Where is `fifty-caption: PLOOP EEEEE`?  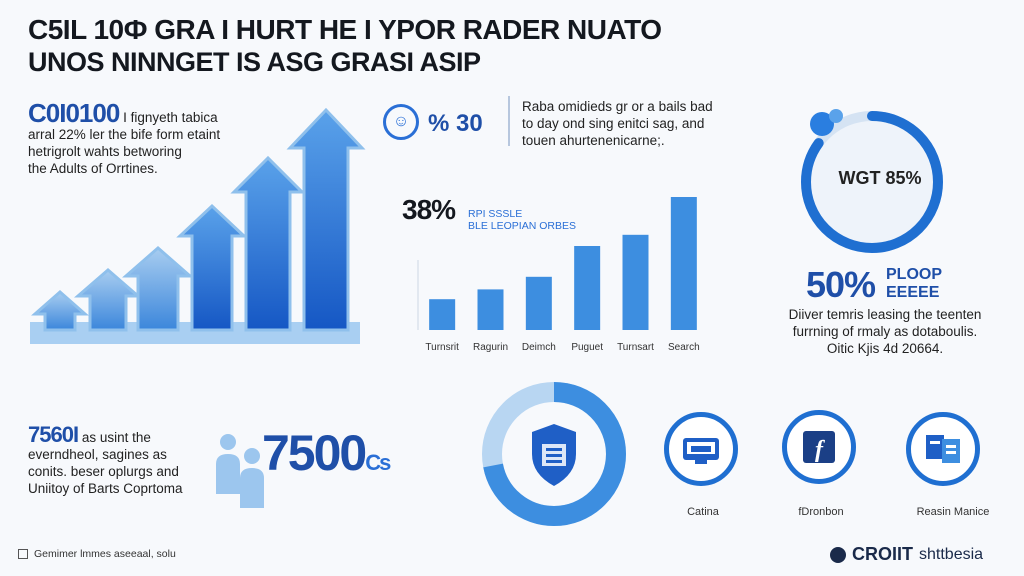
fifty-caption: PLOOP EEEEE is located at coordinates (914, 284).